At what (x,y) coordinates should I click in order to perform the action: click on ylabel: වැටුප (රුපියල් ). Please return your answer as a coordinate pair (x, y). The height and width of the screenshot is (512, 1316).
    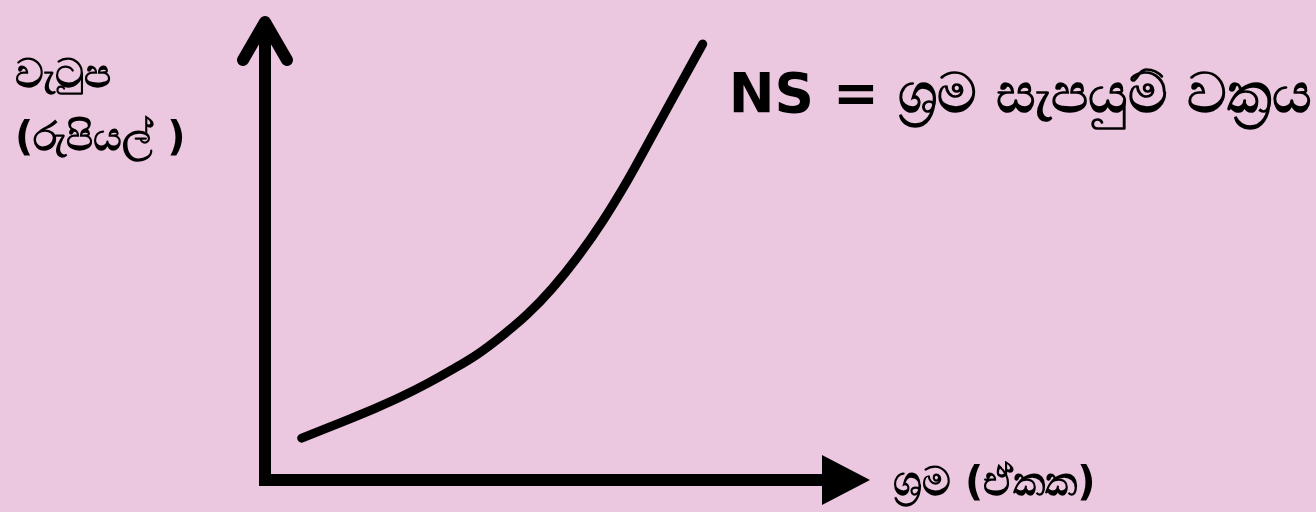
    Looking at the image, I should click on (100, 105).